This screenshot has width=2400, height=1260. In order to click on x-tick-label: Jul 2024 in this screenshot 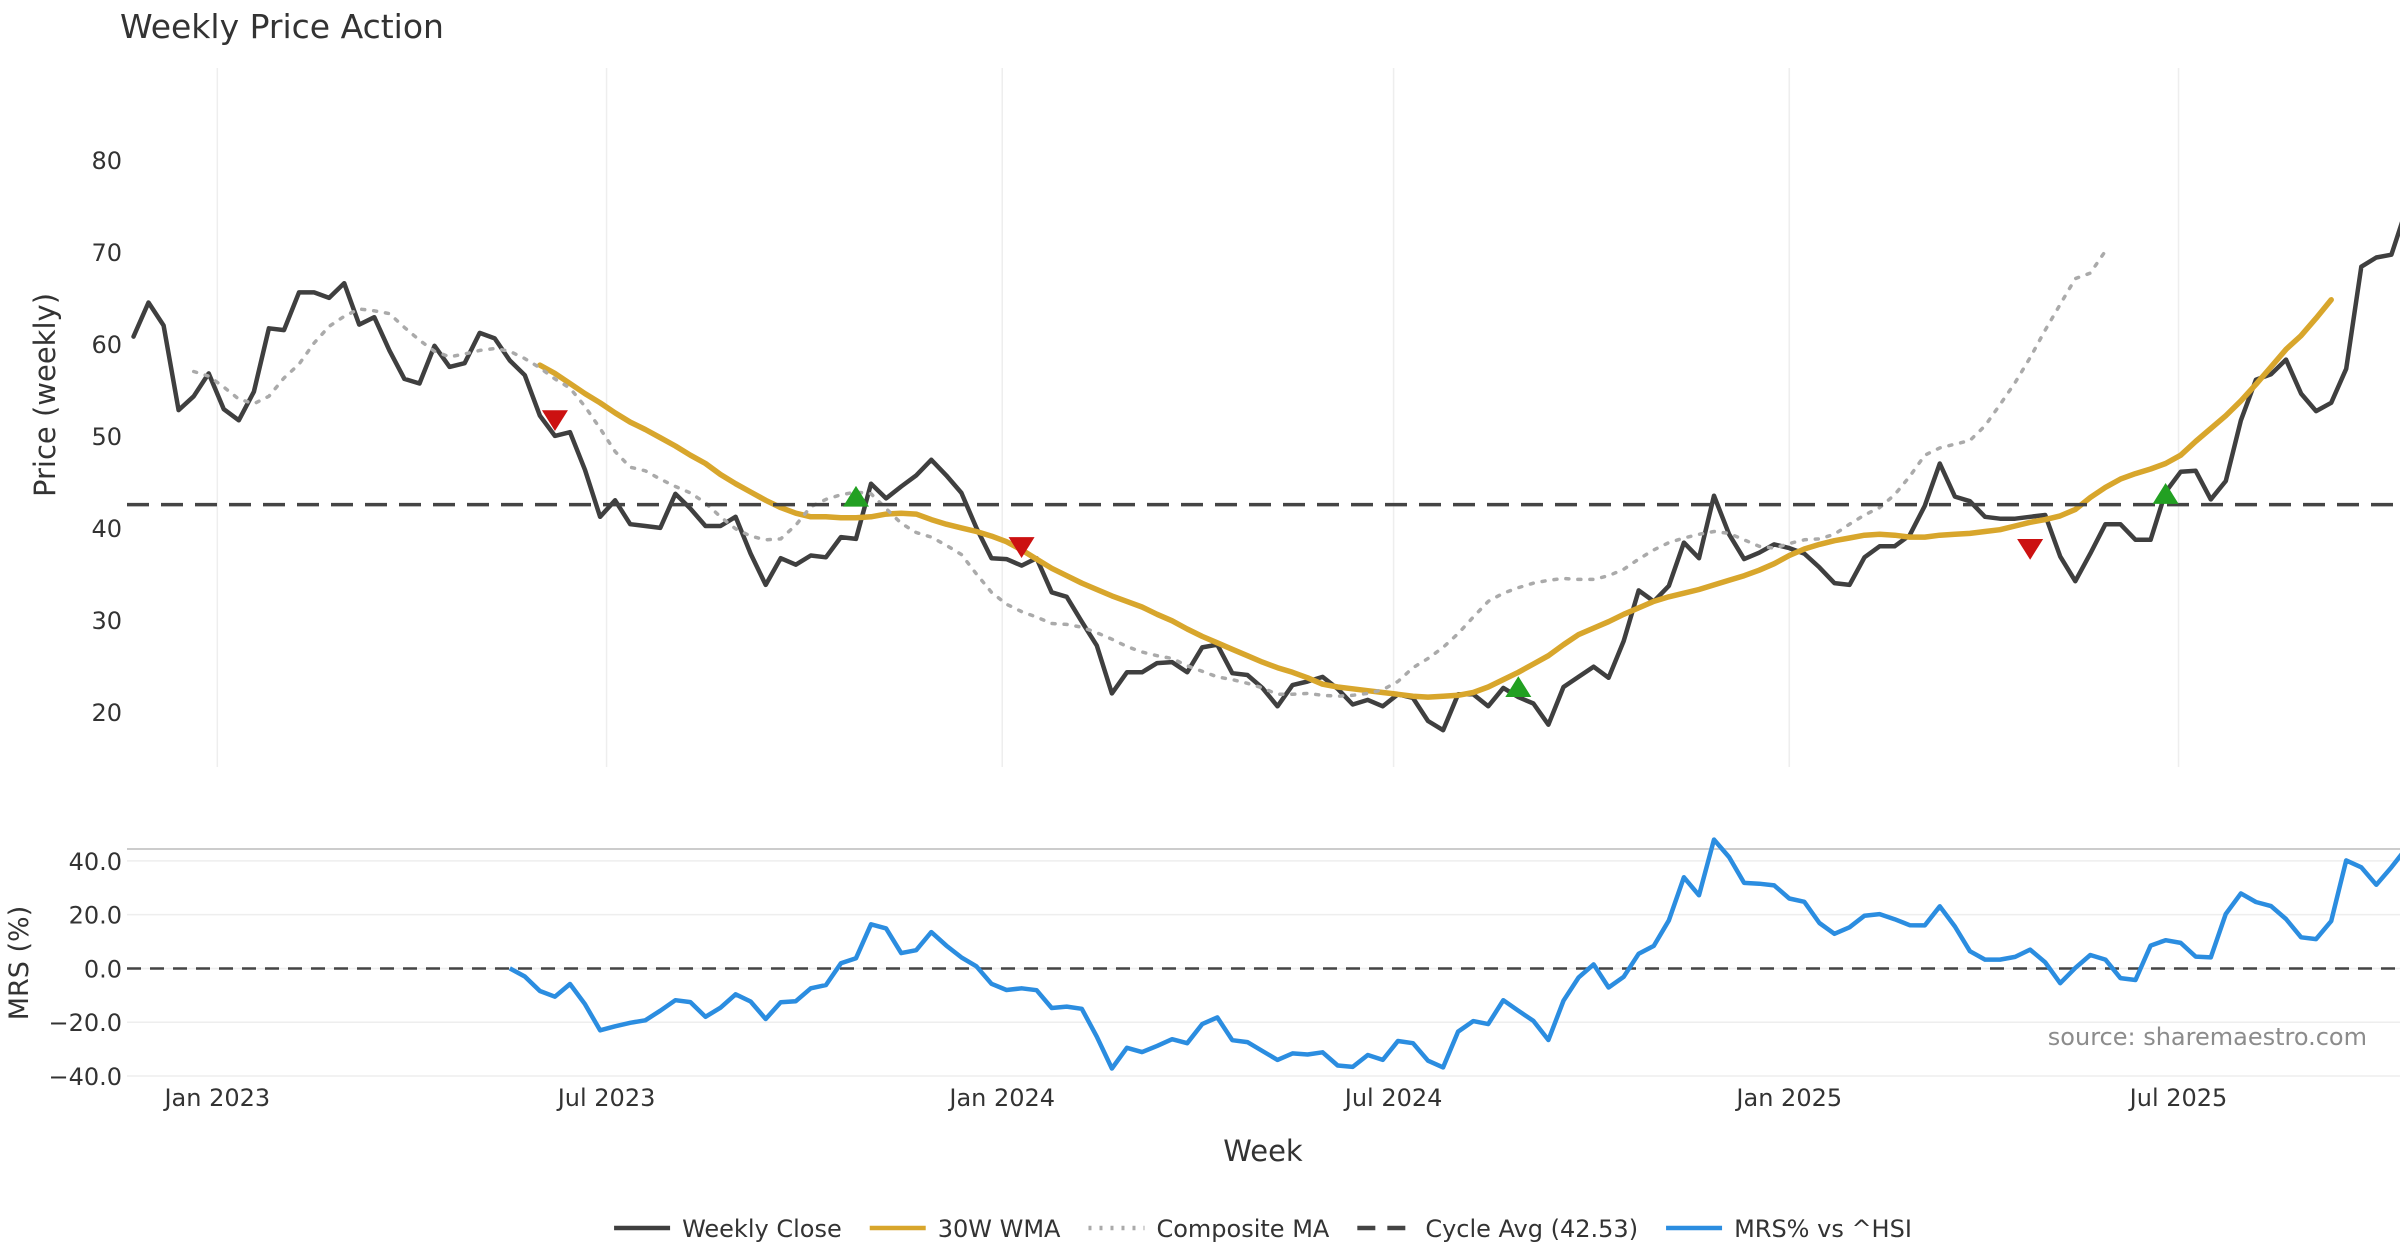, I will do `click(1393, 1098)`.